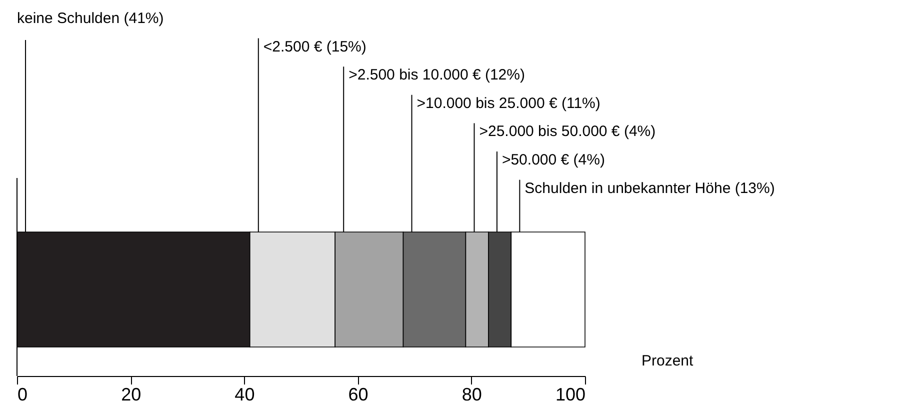  Describe the element at coordinates (567, 131) in the screenshot. I see `text: >25.000 bis 50.000 € (4%)` at that location.